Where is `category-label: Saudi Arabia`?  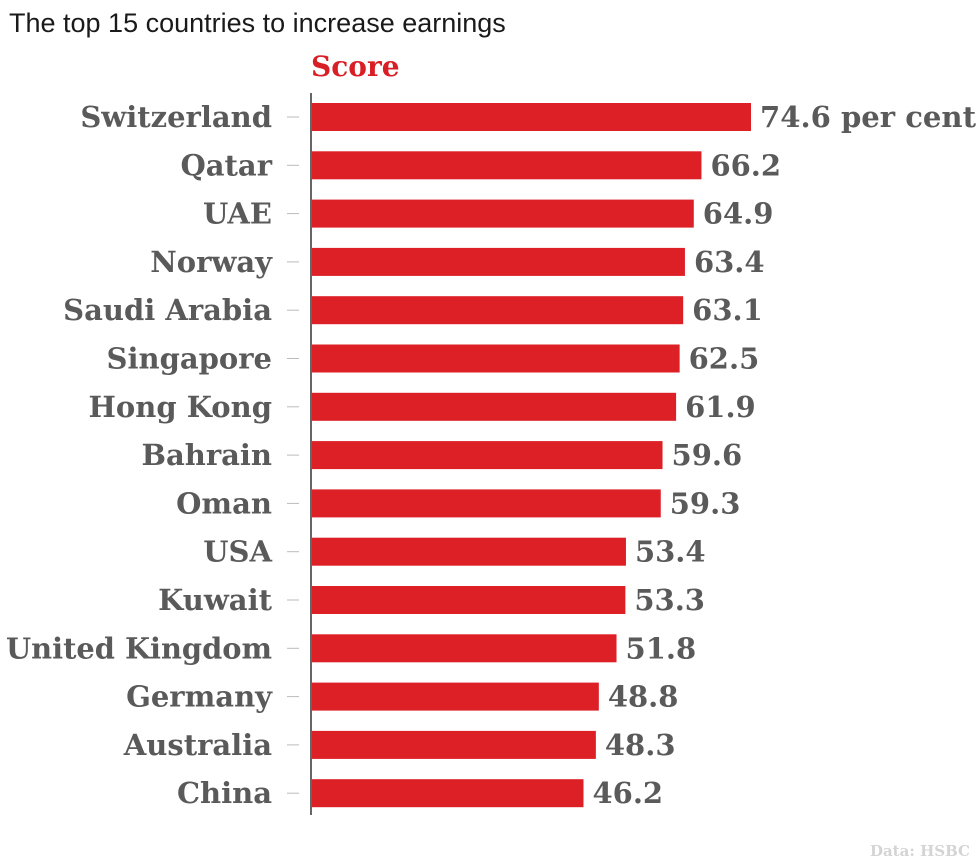 category-label: Saudi Arabia is located at coordinates (167, 310).